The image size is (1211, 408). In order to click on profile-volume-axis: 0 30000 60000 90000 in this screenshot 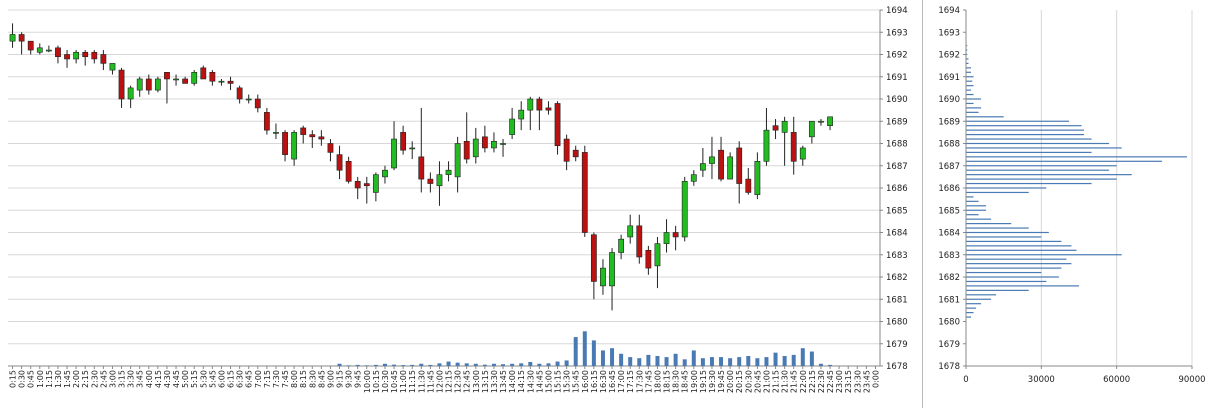, I will do `click(1084, 375)`.